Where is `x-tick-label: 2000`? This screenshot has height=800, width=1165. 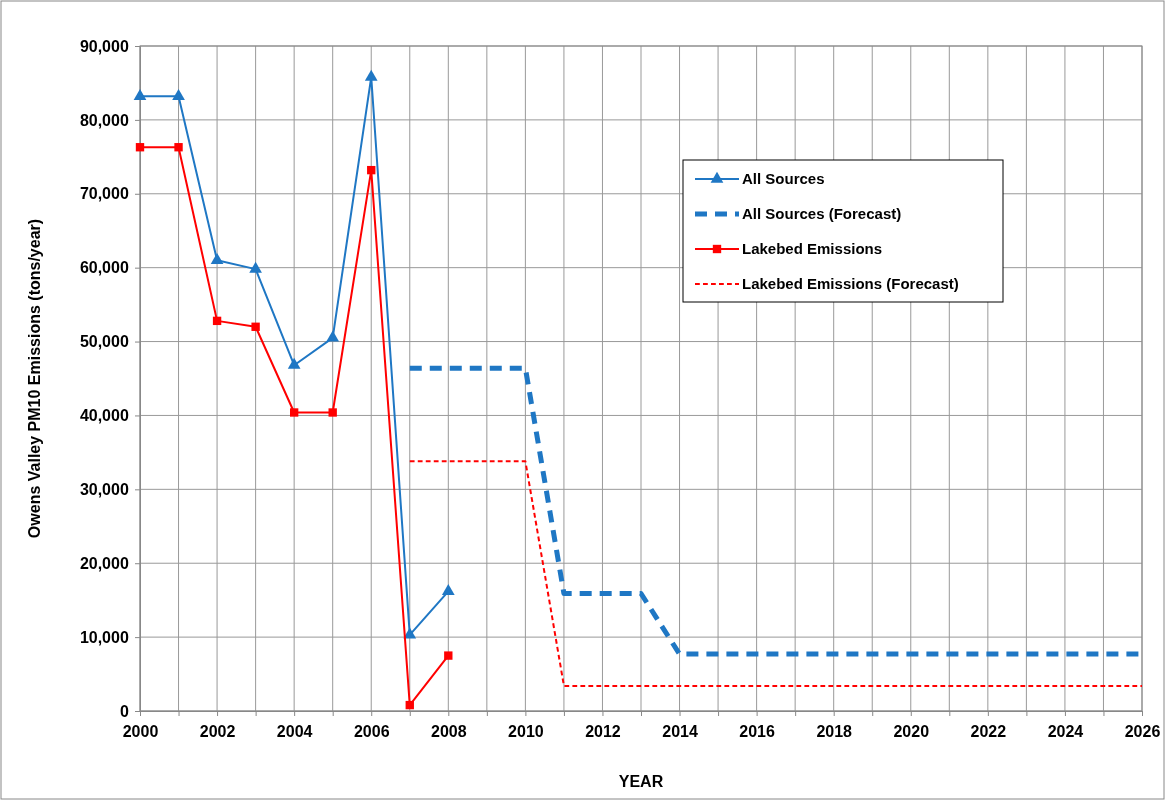 x-tick-label: 2000 is located at coordinates (140, 731).